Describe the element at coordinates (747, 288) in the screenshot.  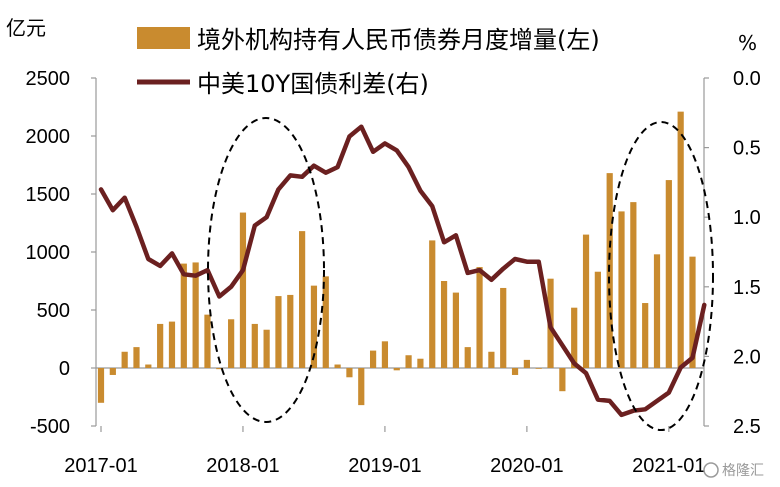
I see `right-tick-label: 1.5` at that location.